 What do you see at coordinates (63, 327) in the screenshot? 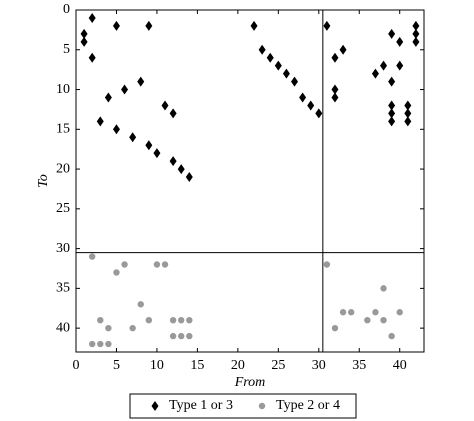
I see `y-tick-label: 40` at bounding box center [63, 327].